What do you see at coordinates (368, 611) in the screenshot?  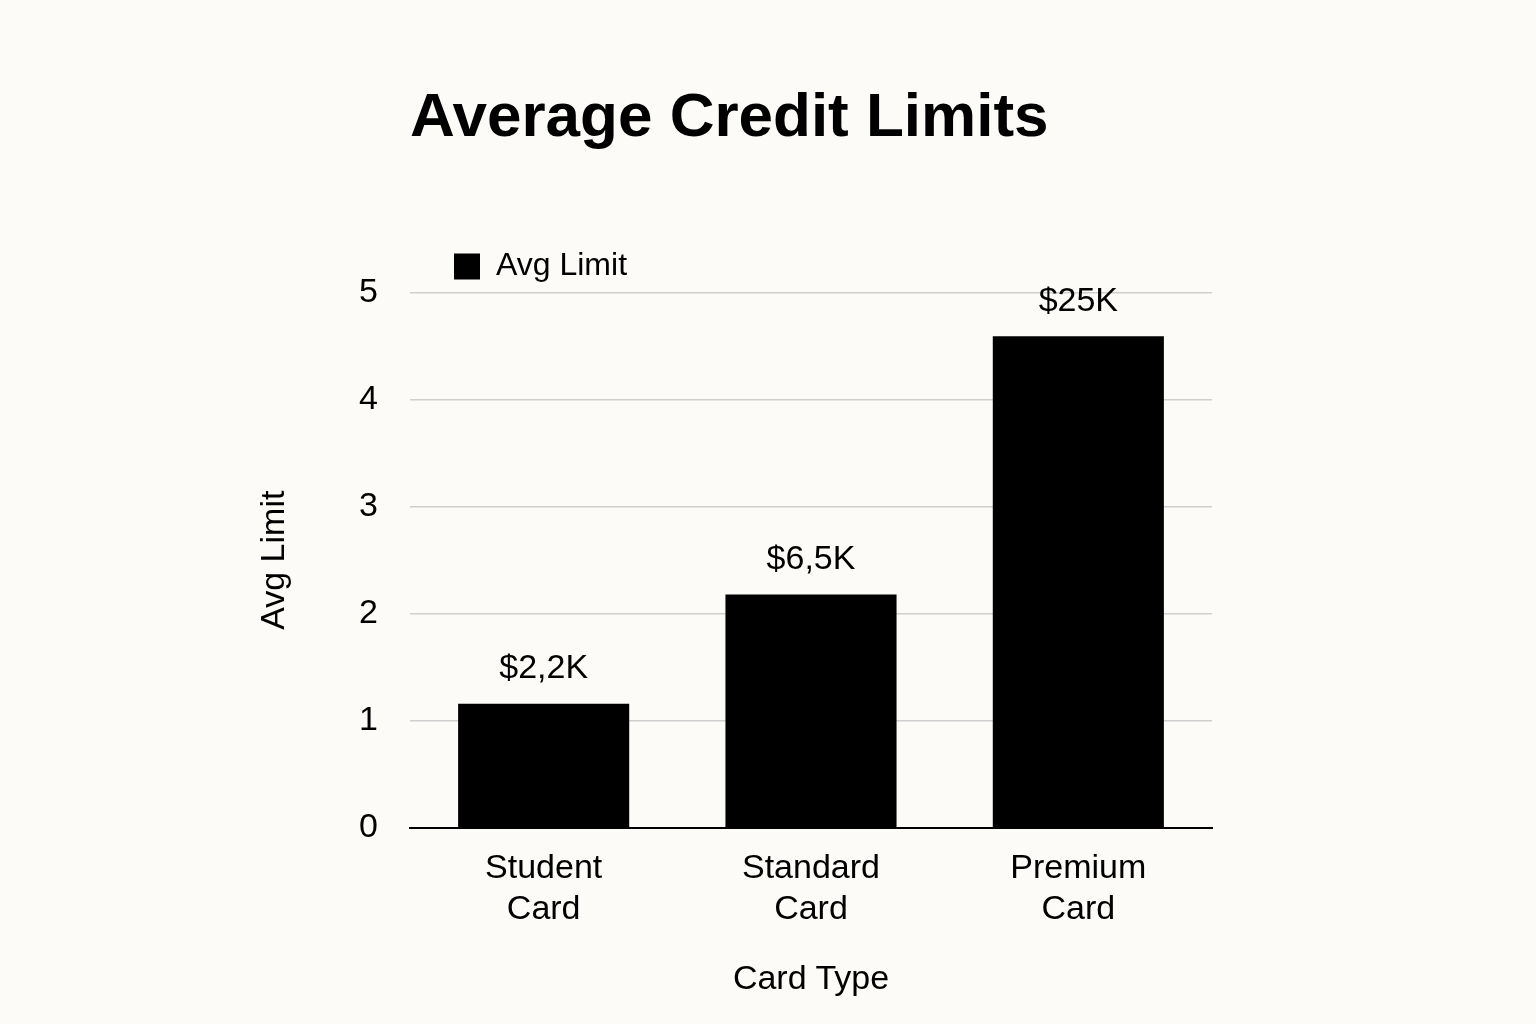 I see `y-tick-label: 2` at bounding box center [368, 611].